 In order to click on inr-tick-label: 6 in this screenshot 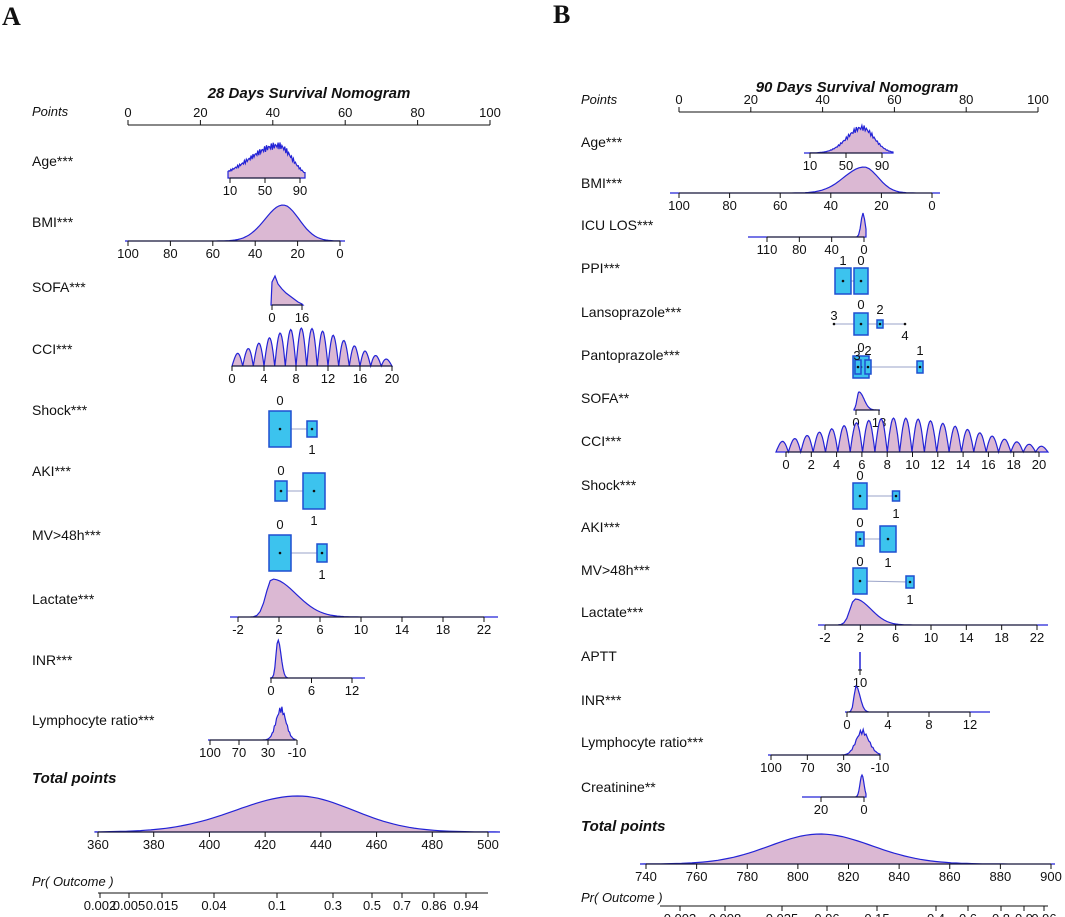, I will do `click(311, 690)`.